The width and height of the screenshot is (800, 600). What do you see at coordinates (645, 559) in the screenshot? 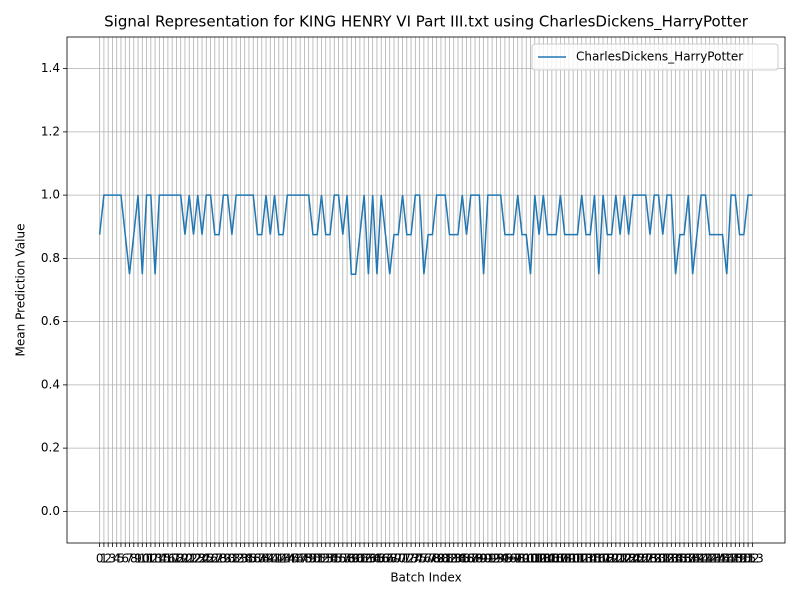
I see `x-tick-label: 128` at bounding box center [645, 559].